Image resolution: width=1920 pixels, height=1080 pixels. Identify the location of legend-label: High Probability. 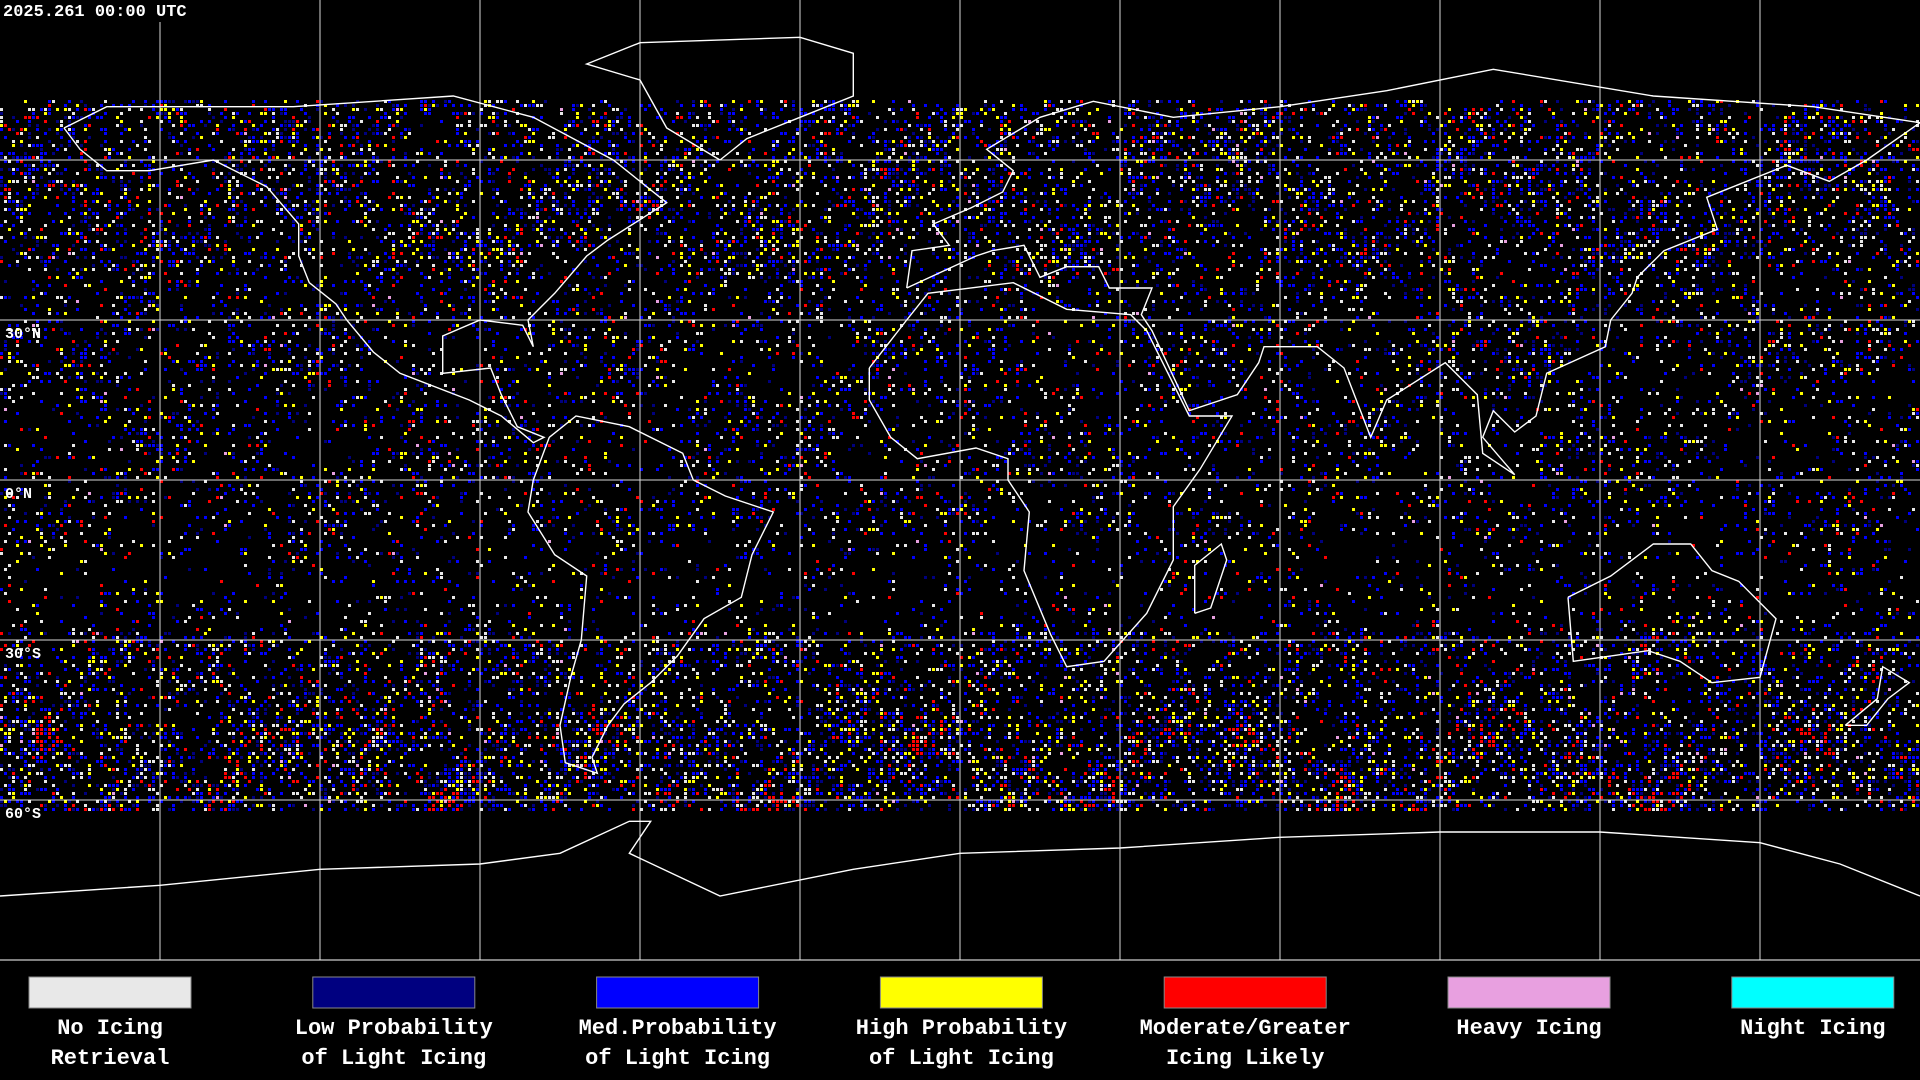
(961, 1028).